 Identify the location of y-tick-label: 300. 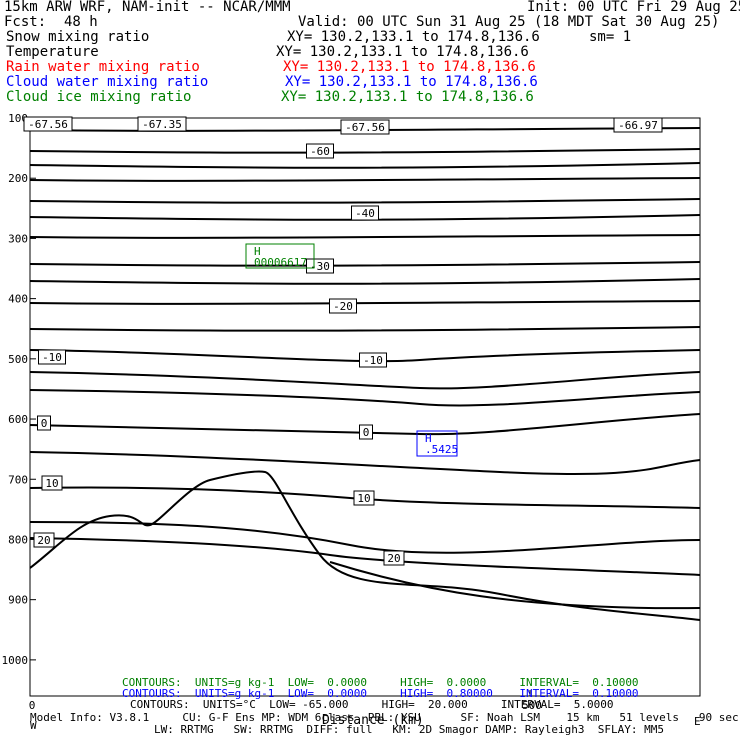
(18, 238).